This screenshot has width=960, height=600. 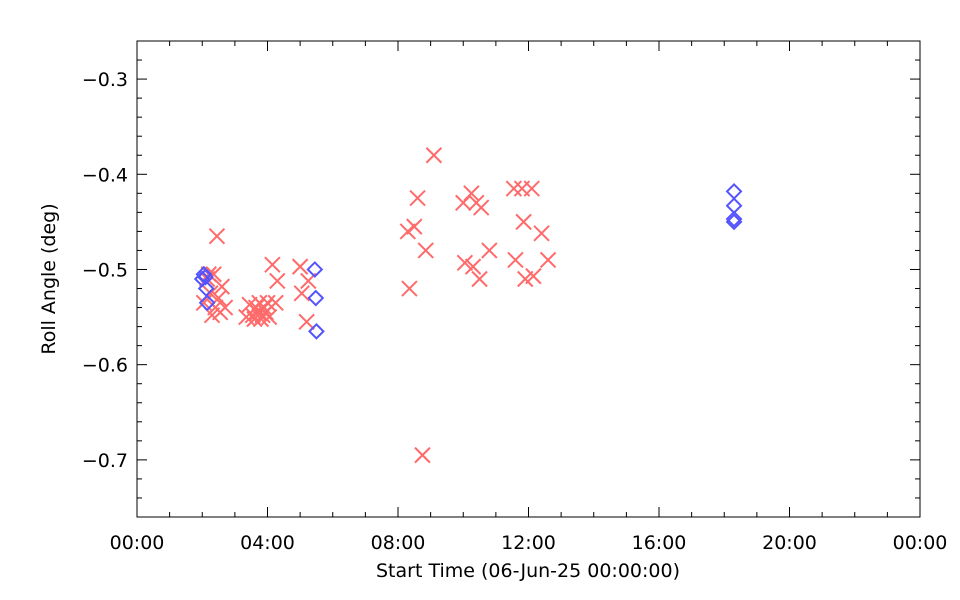 I want to click on y-tick-label: −0.4, so click(x=105, y=175).